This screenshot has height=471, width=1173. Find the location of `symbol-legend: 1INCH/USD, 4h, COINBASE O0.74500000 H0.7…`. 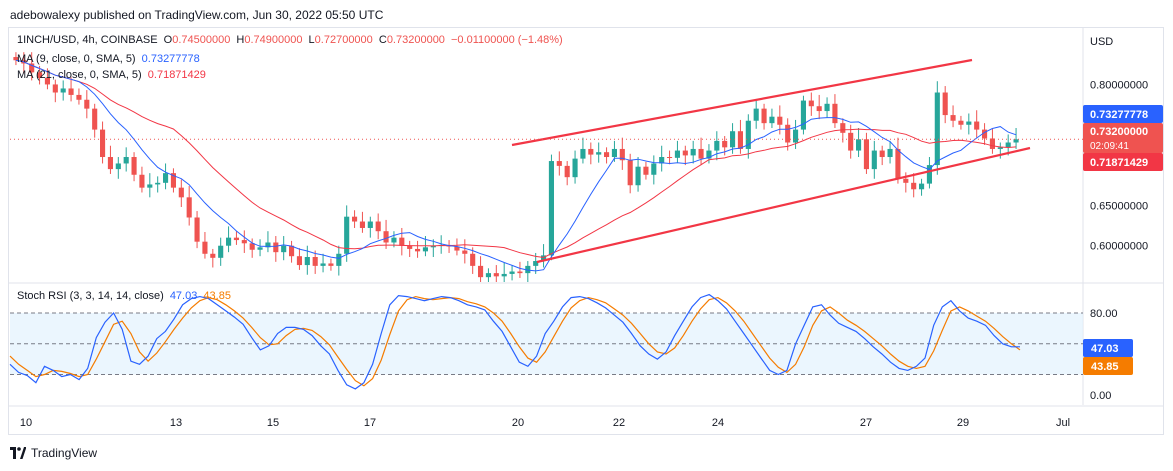

symbol-legend: 1INCH/USD, 4h, COINBASE O0.74500000 H0.7… is located at coordinates (291, 40).